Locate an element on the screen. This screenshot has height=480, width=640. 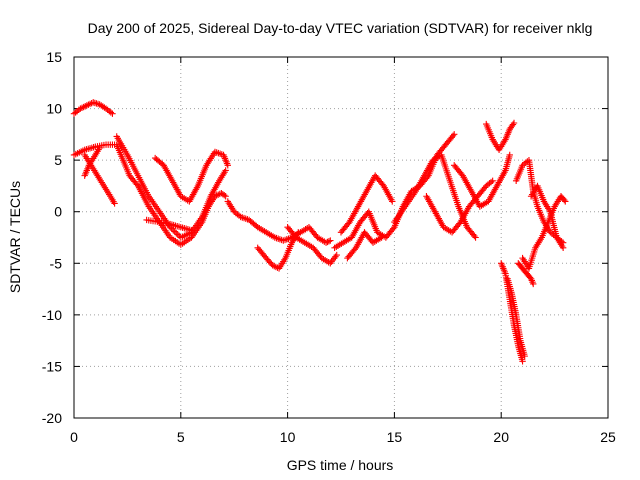
series-arc-v is located at coordinates (526, 274).